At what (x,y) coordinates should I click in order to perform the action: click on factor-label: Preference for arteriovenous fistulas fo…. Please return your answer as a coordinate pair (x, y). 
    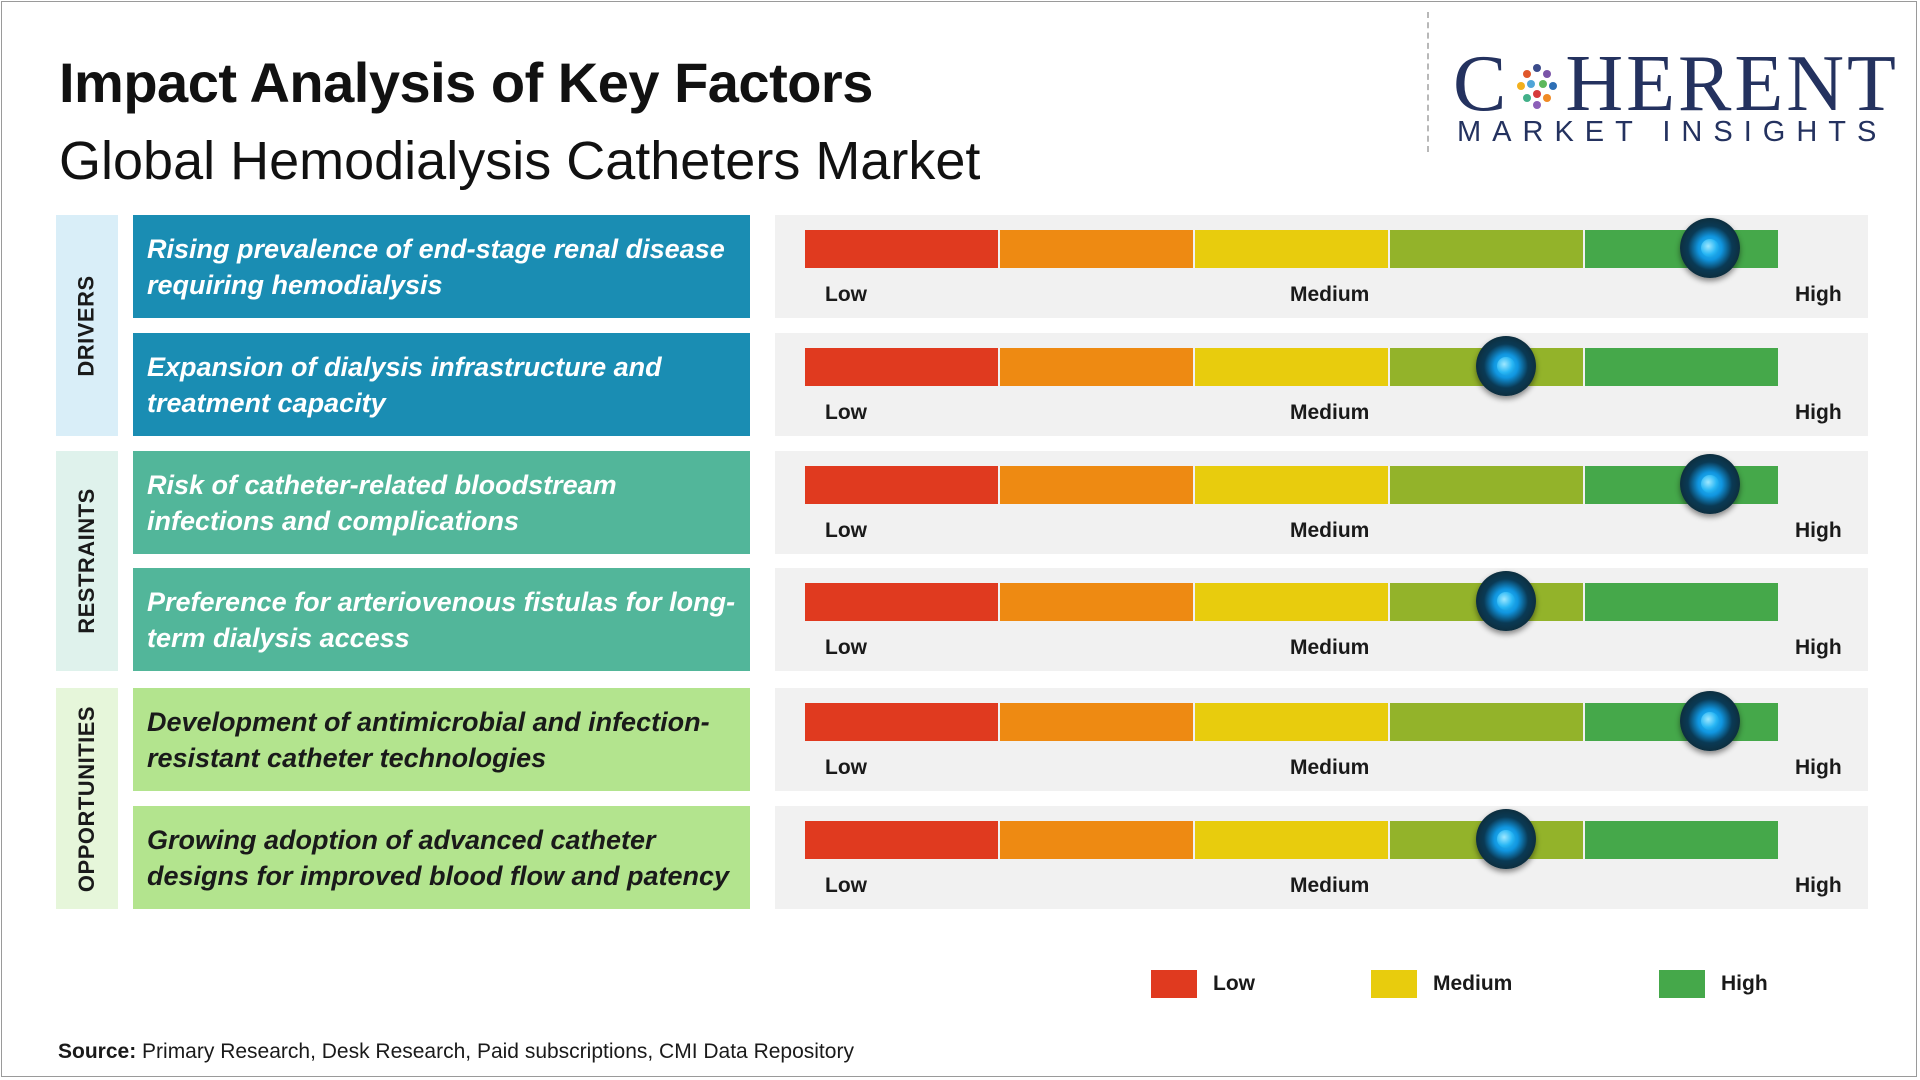
    Looking at the image, I should click on (441, 619).